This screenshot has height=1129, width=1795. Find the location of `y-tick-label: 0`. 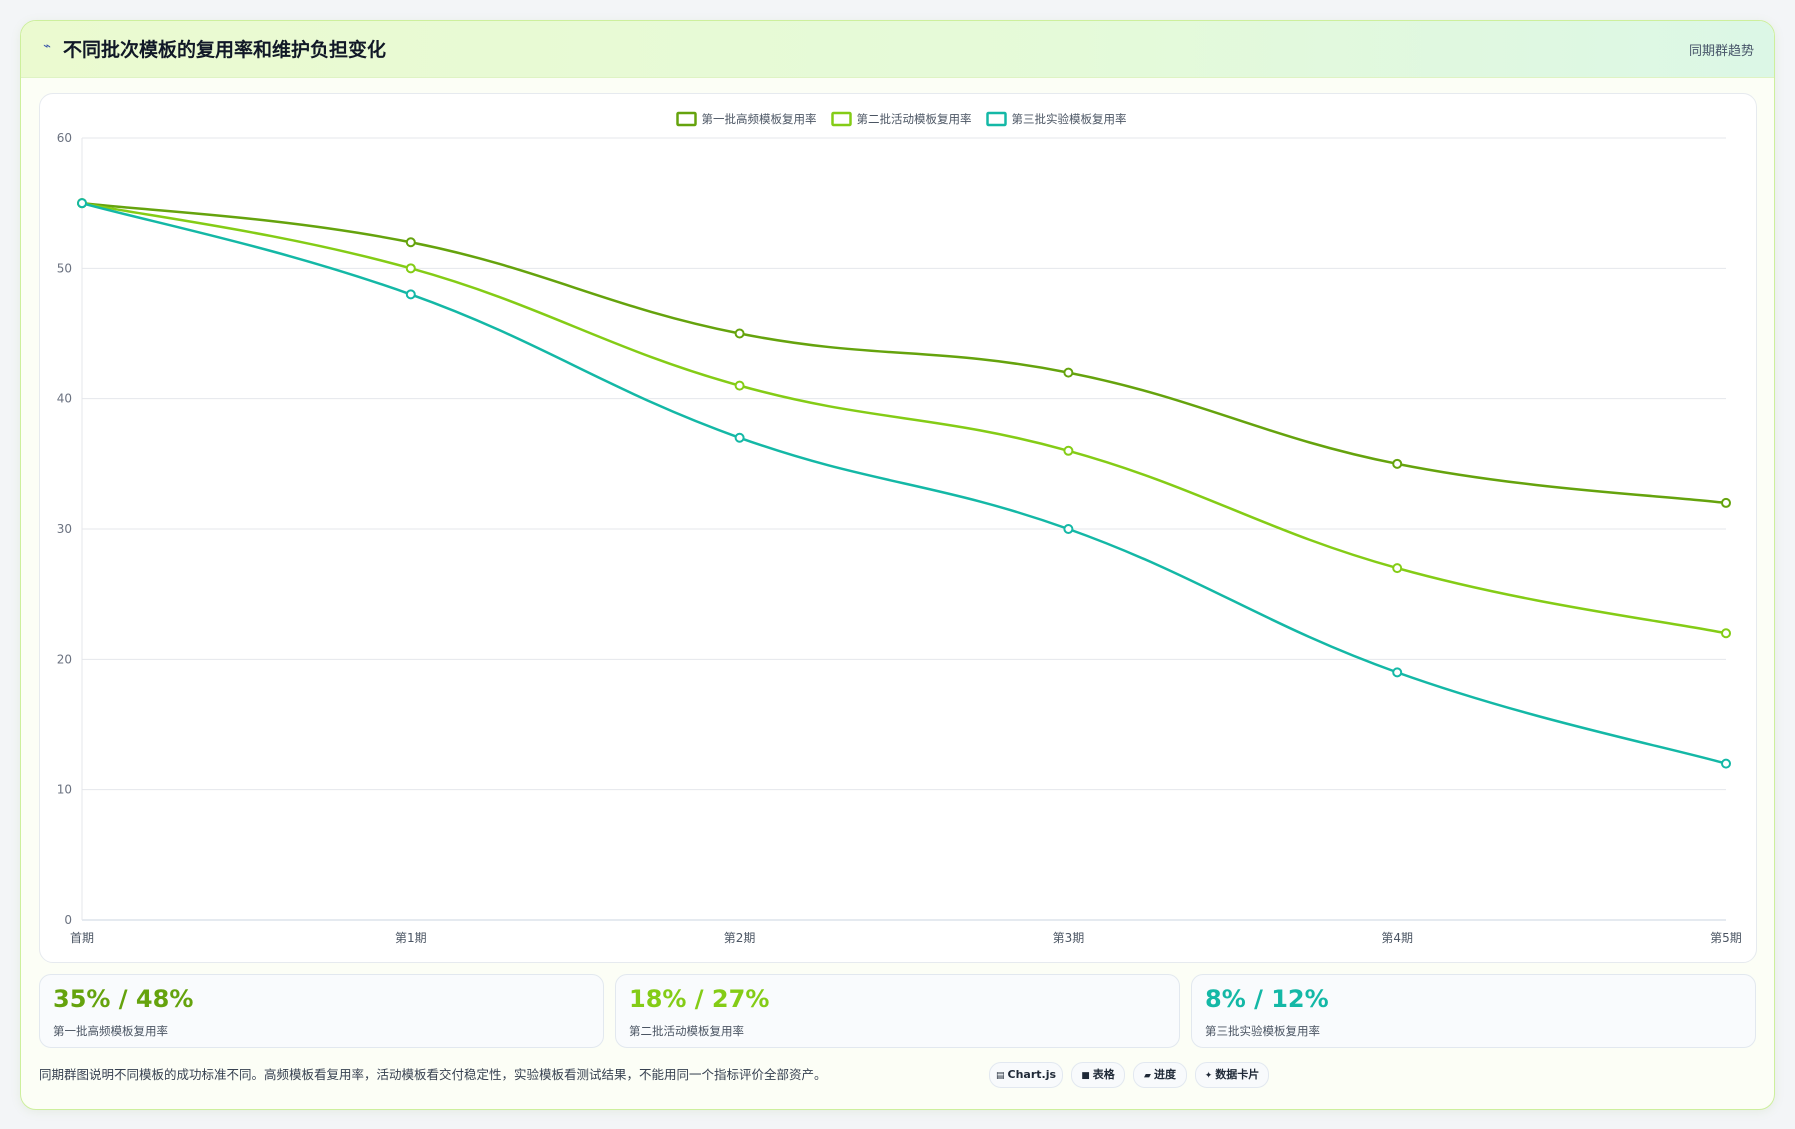

y-tick-label: 0 is located at coordinates (68, 920).